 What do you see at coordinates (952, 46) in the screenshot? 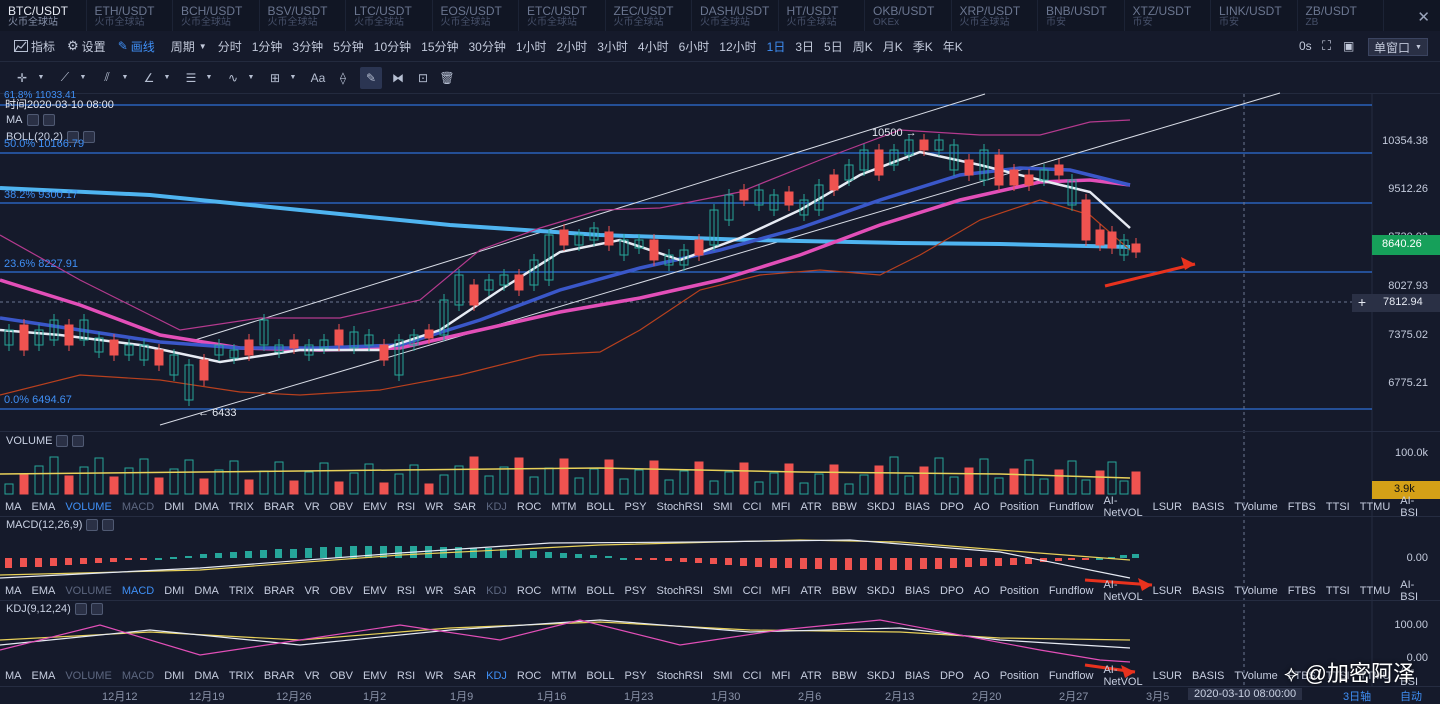
I see `timeframe-19: 年K` at bounding box center [952, 46].